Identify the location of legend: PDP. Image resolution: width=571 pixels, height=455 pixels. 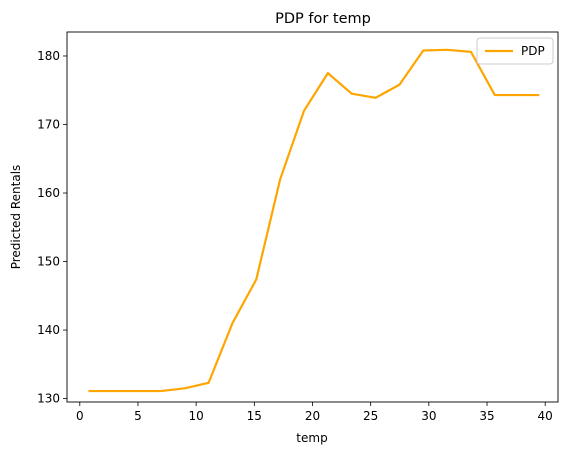
(515, 51).